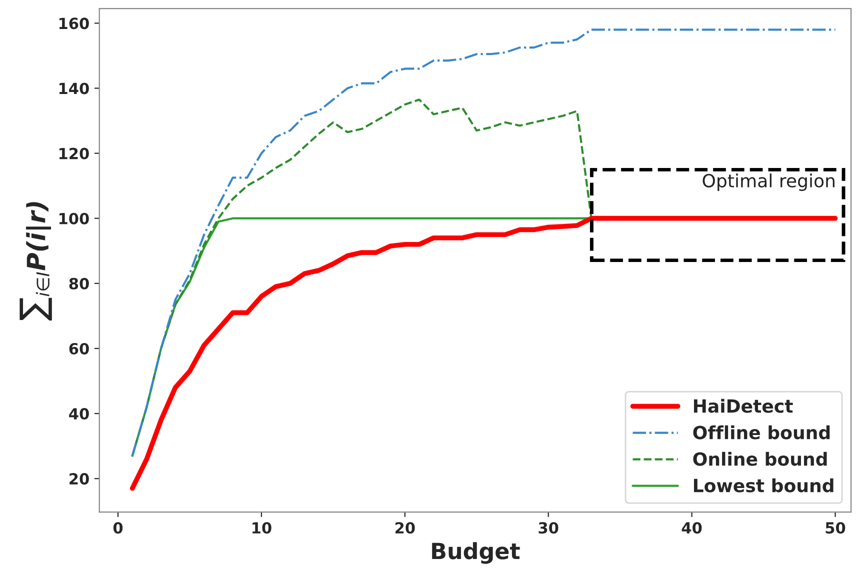  What do you see at coordinates (548, 528) in the screenshot?
I see `x-tick-label: 30` at bounding box center [548, 528].